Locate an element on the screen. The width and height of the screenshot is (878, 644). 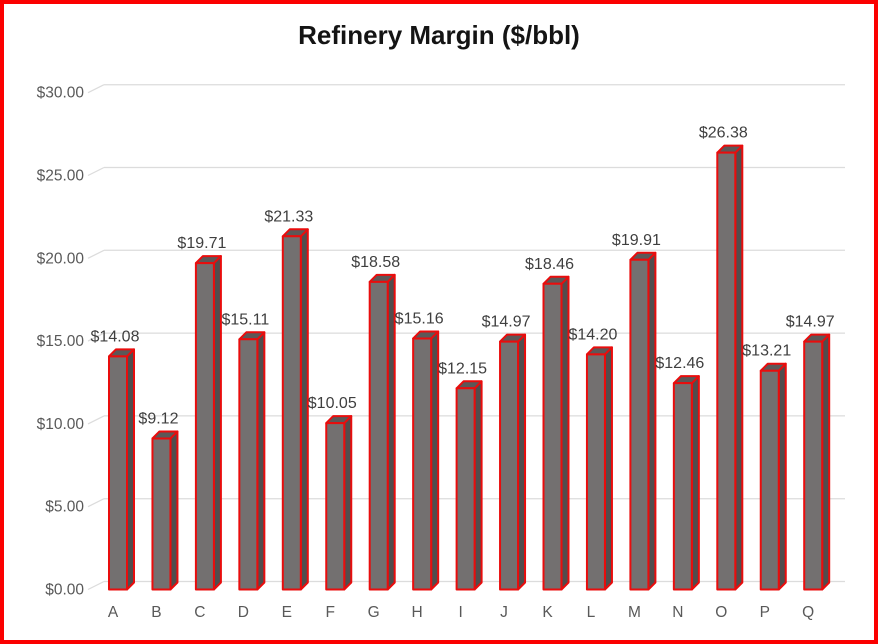
y-axis-tick-label: $0.00 is located at coordinates (64, 590).